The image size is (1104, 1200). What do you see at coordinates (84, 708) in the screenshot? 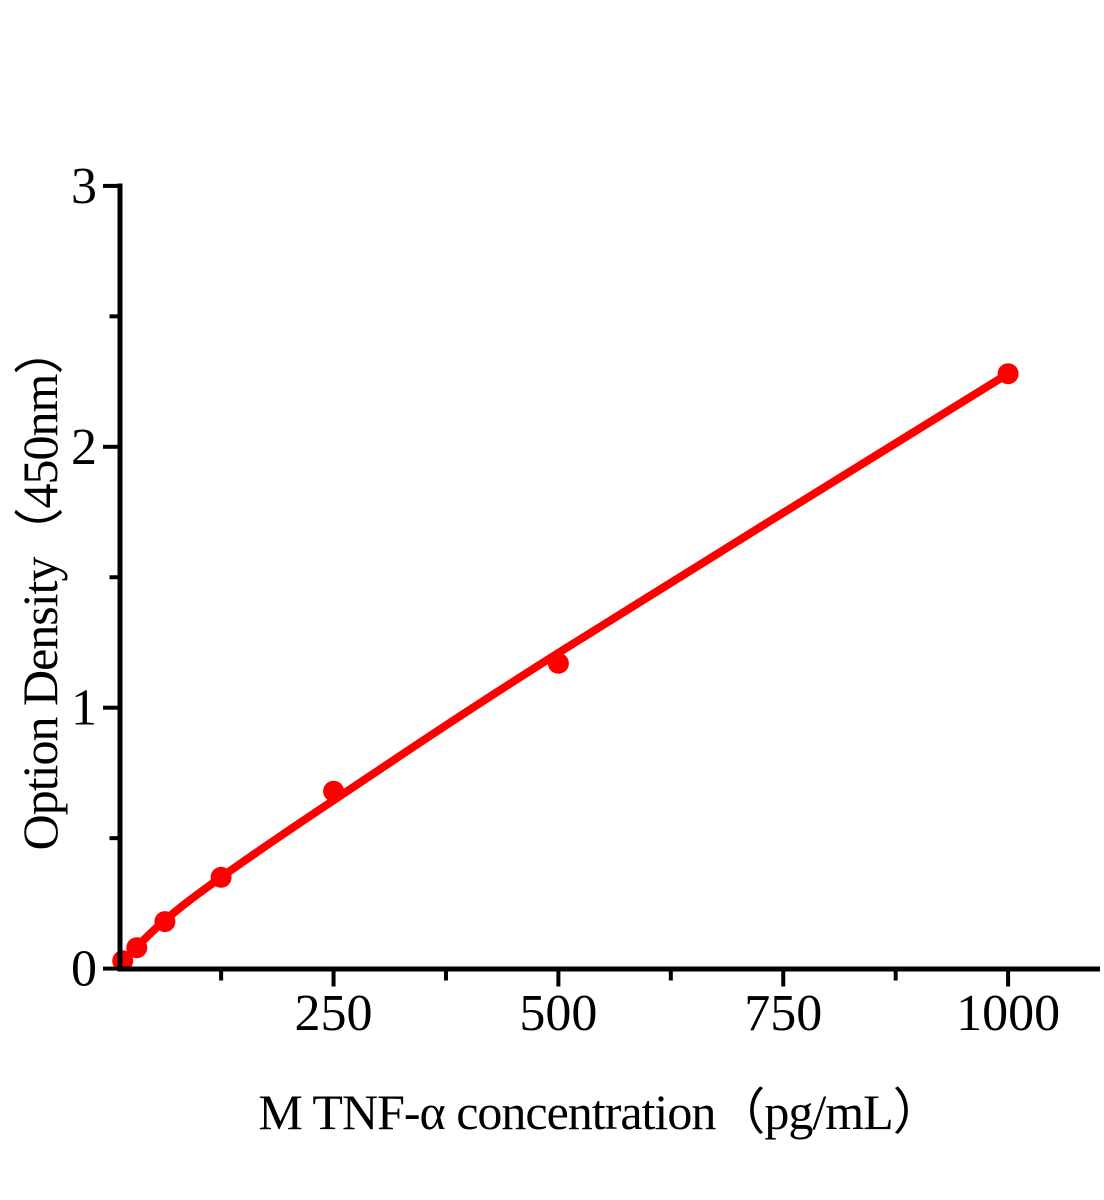
I see `y-tick-label: 1` at bounding box center [84, 708].